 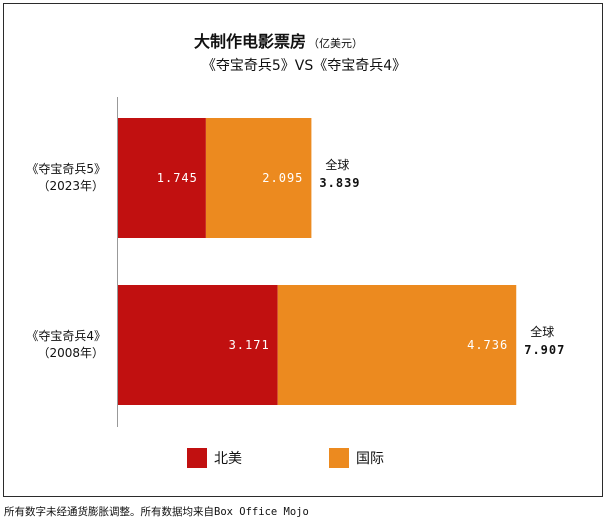 What do you see at coordinates (370, 459) in the screenshot?
I see `legend-label: 国际` at bounding box center [370, 459].